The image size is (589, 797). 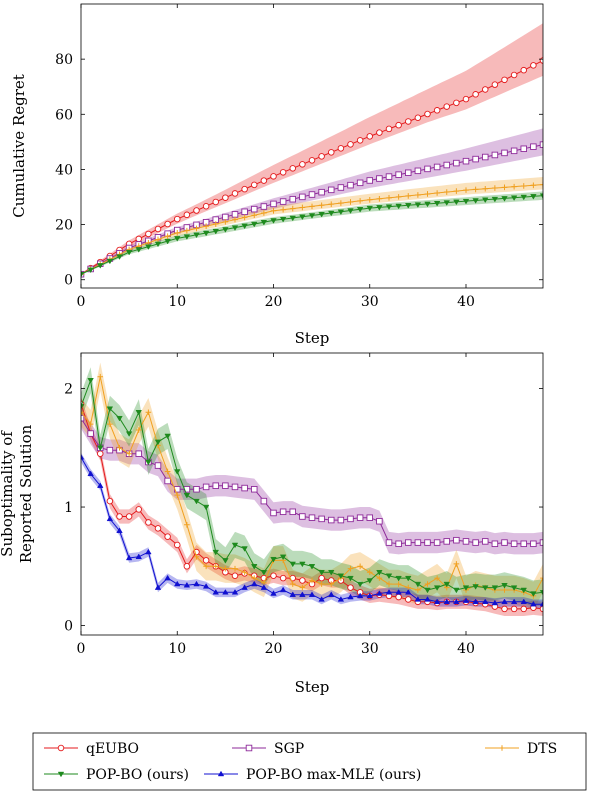 I want to click on y-tick-label: 1, so click(x=68, y=508).